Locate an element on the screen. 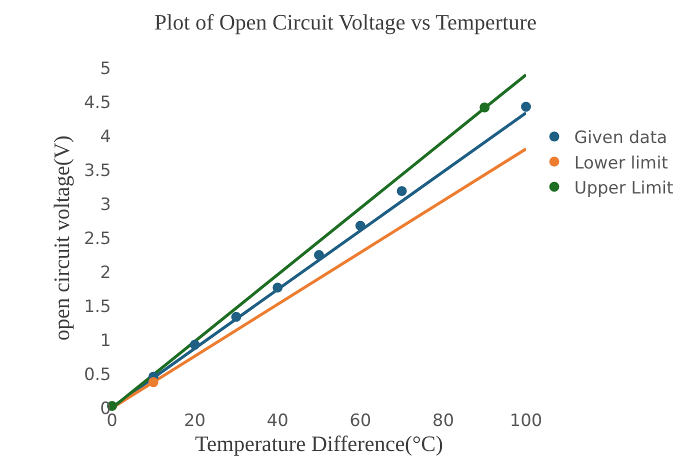  x-tick-label: 100 is located at coordinates (526, 421).